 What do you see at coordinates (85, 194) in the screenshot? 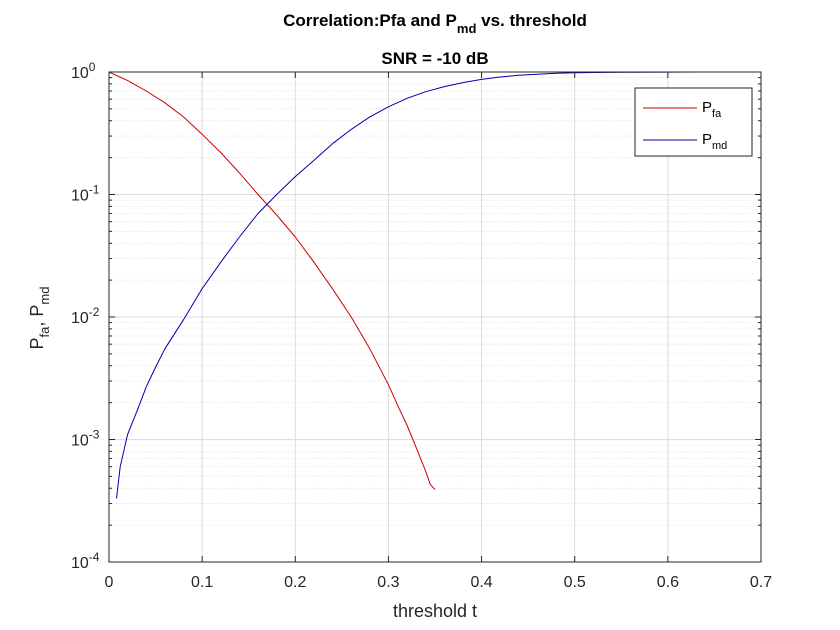
I see `y-tick-label: 10⁻¹` at bounding box center [85, 194].